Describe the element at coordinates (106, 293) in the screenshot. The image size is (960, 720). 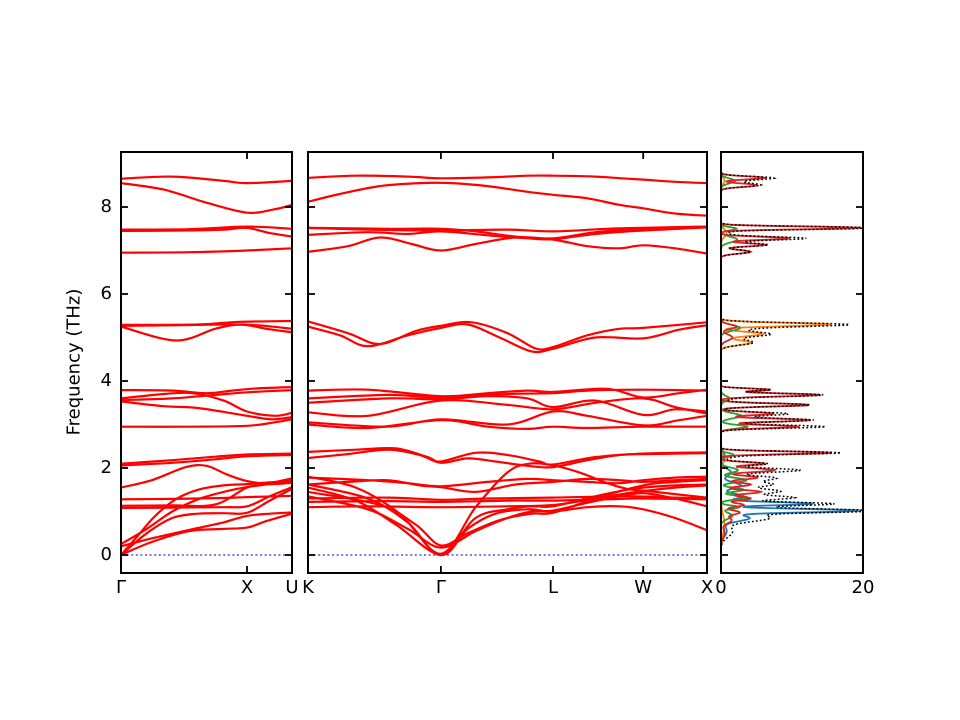
I see `y-tick-label: 6` at that location.